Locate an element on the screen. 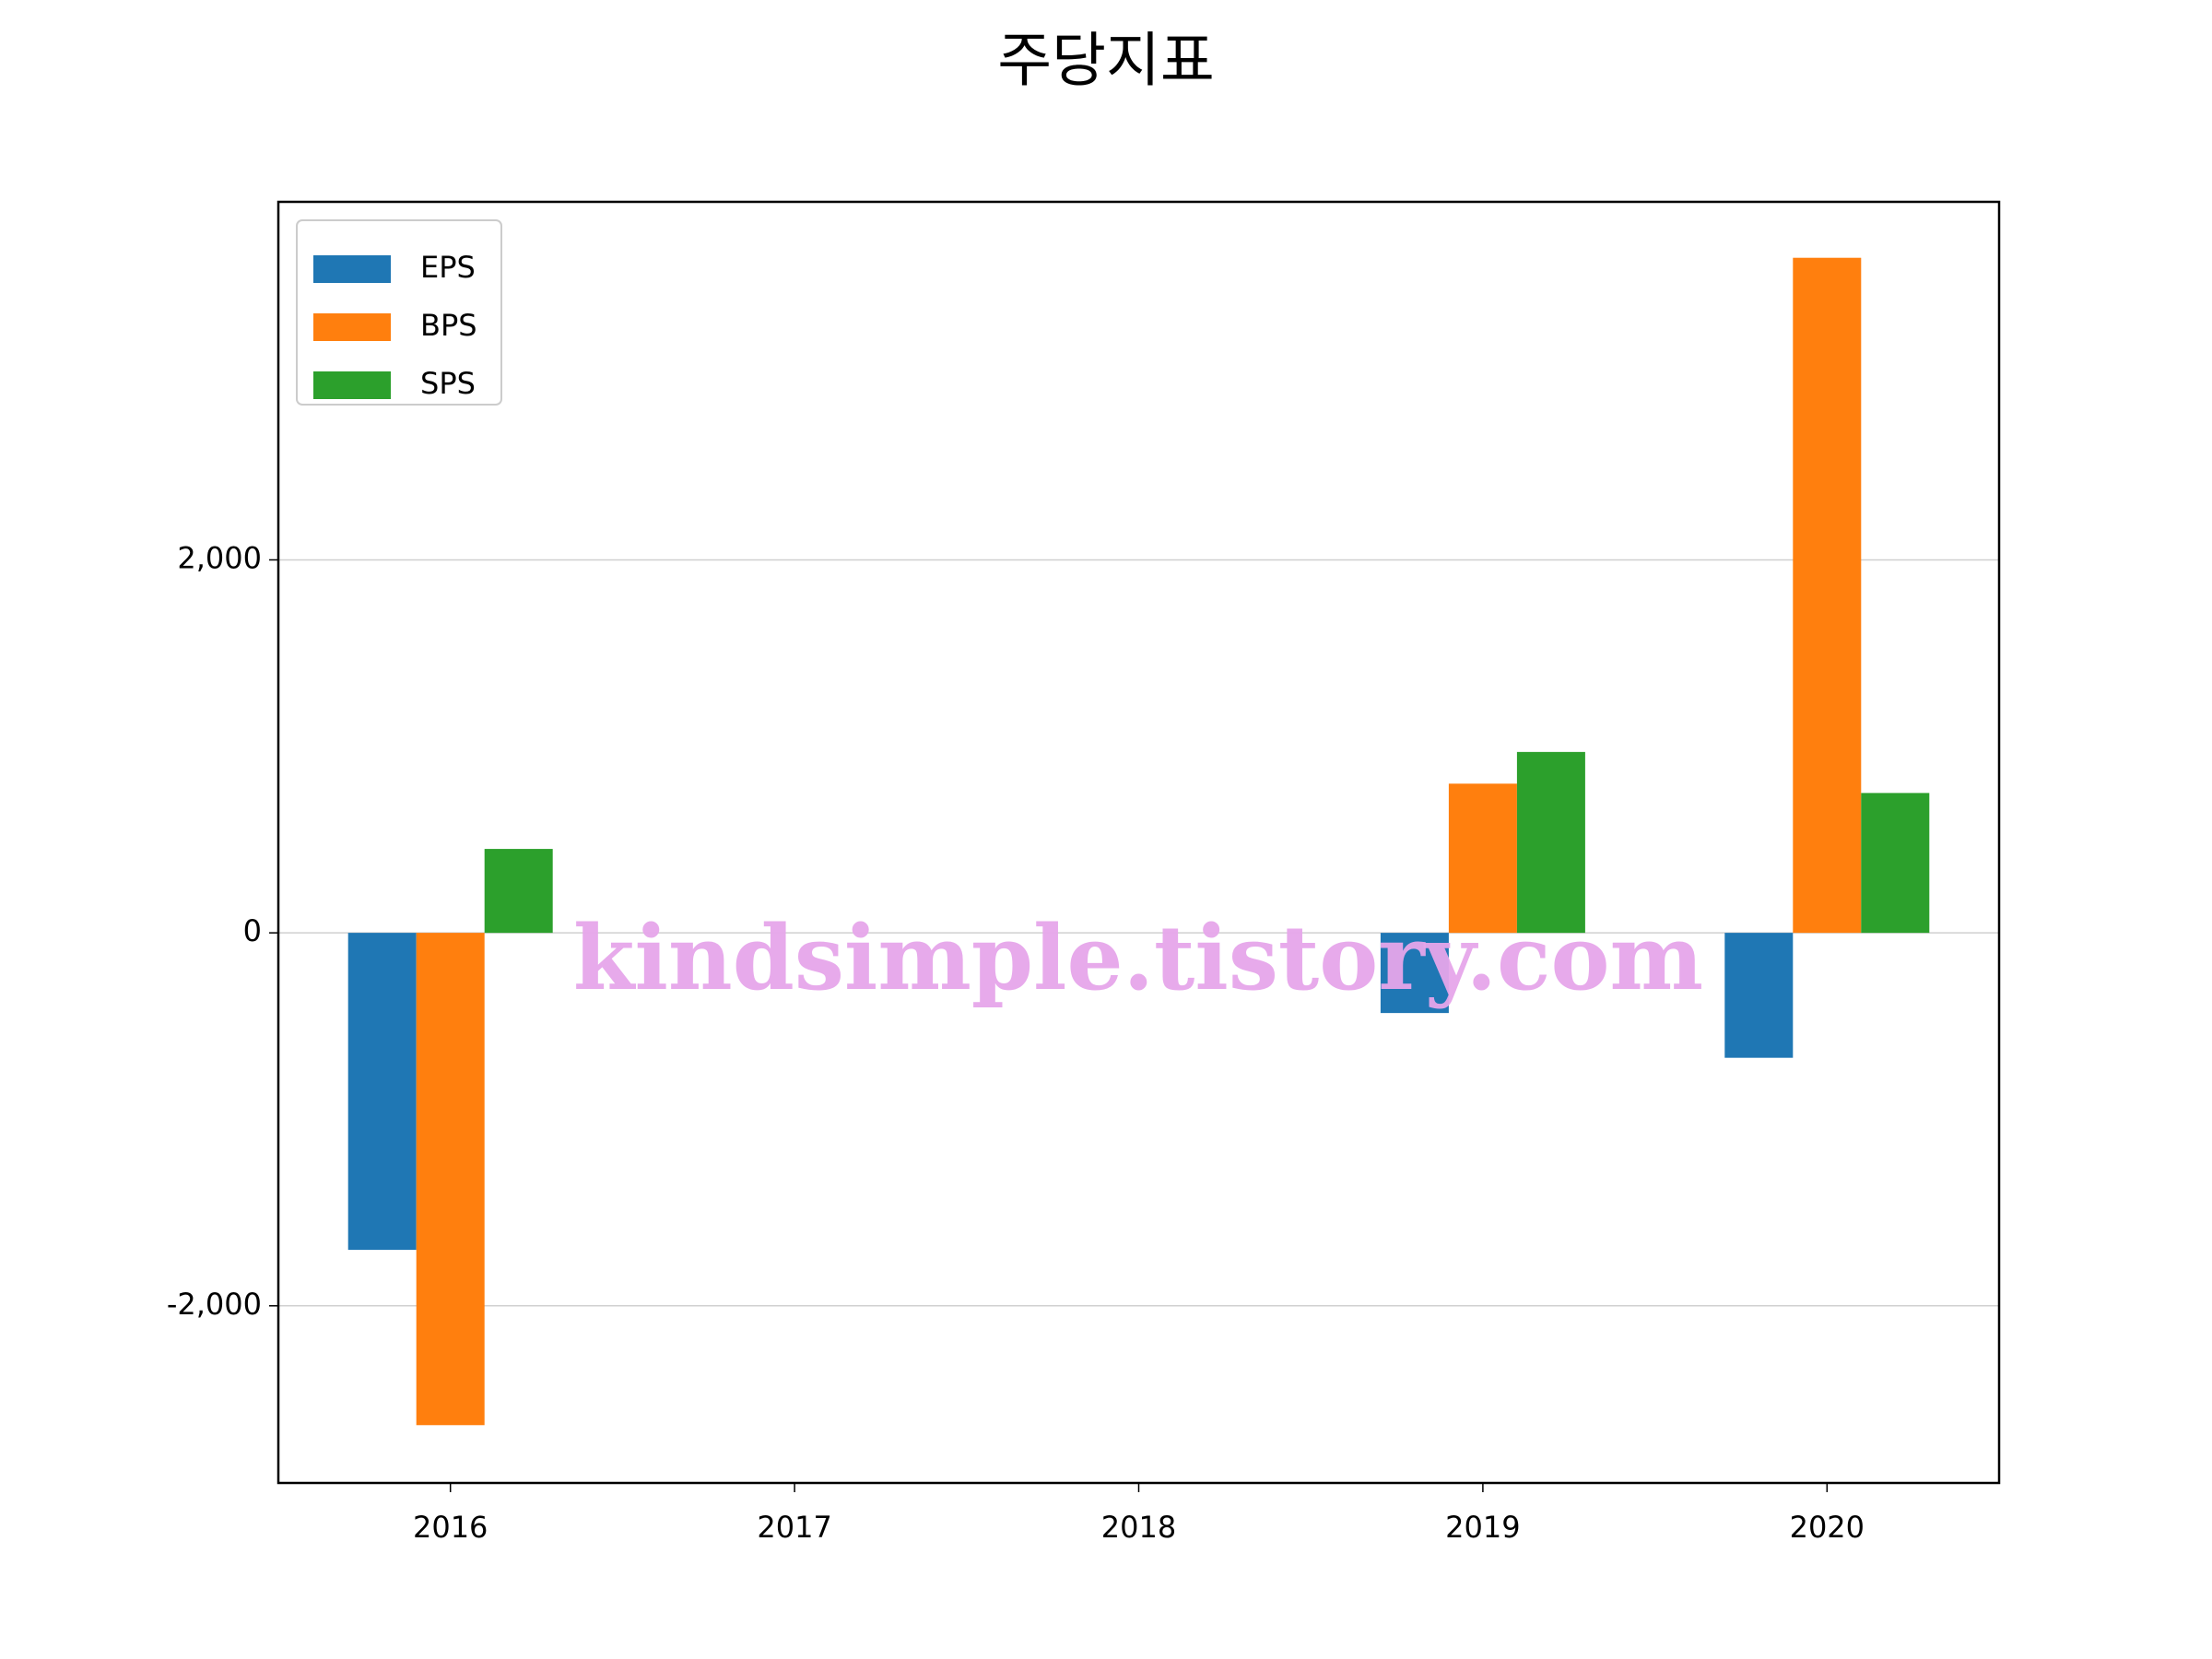 The width and height of the screenshot is (2212, 1659). watermark: kindsimple.tistory.com is located at coordinates (1138, 958).